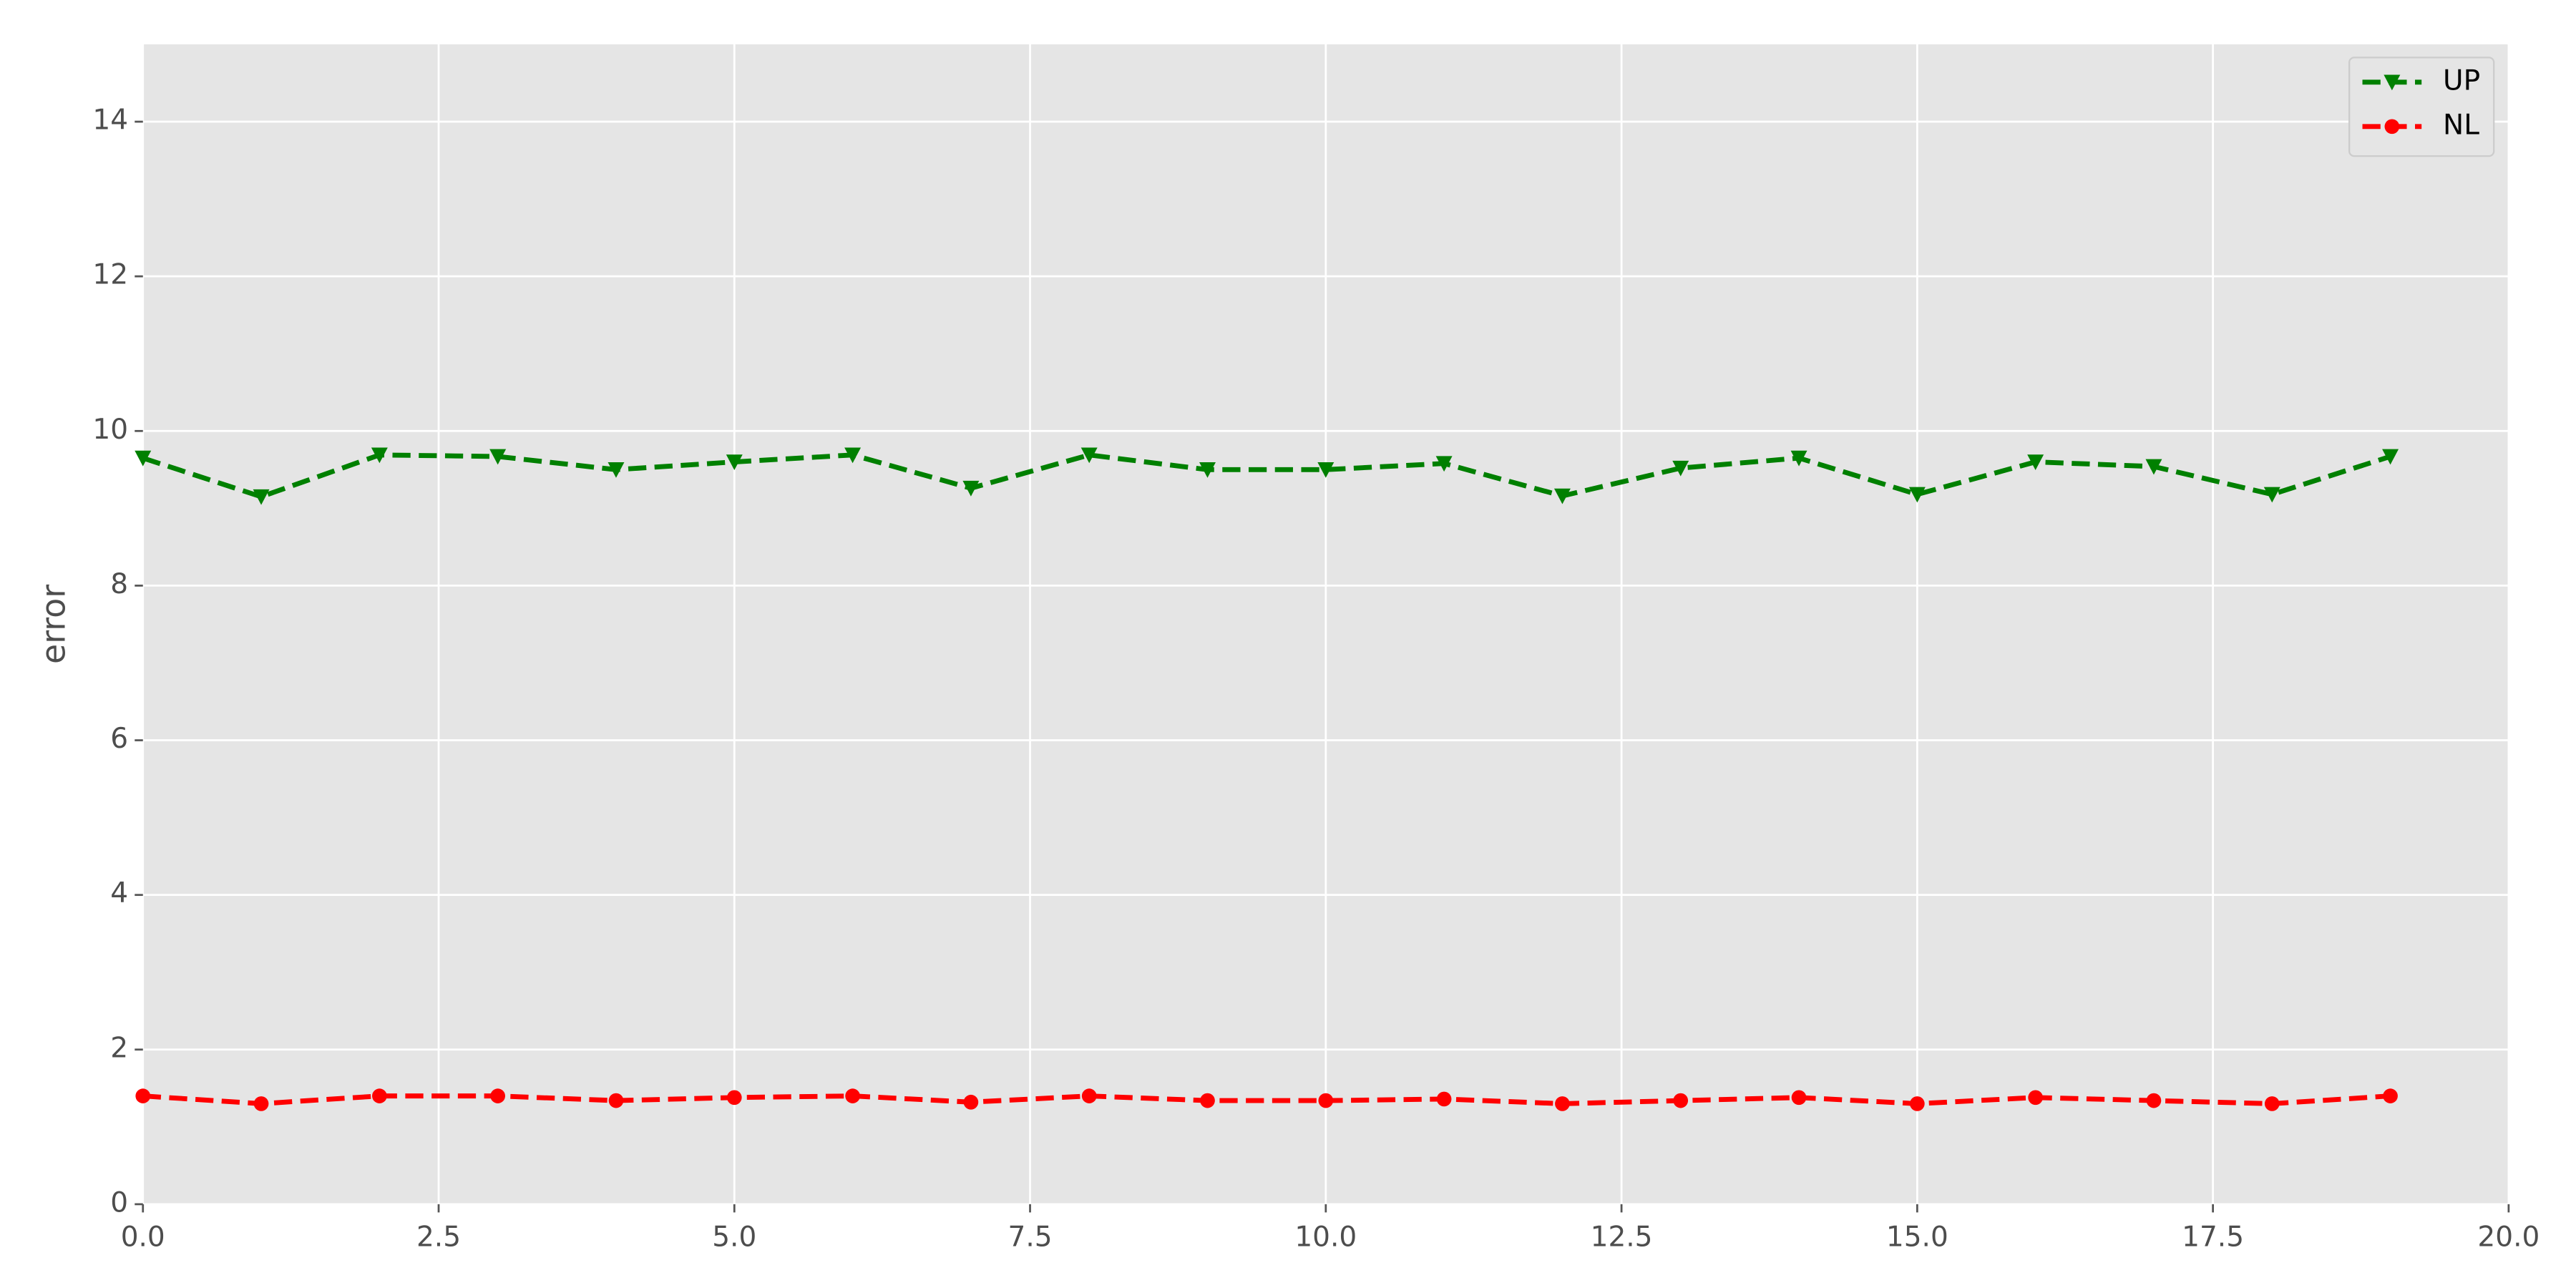 This screenshot has height=1288, width=2576. Describe the element at coordinates (1325, 1237) in the screenshot. I see `x-tick-label: 10.0` at that location.